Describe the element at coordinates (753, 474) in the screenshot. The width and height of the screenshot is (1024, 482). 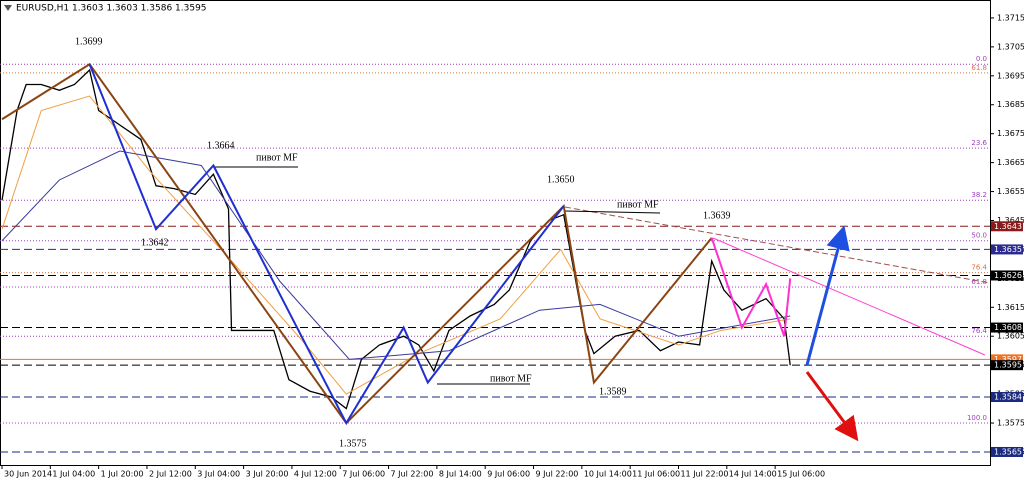
I see `x-tick-label: 14 Jul 14:00` at that location.